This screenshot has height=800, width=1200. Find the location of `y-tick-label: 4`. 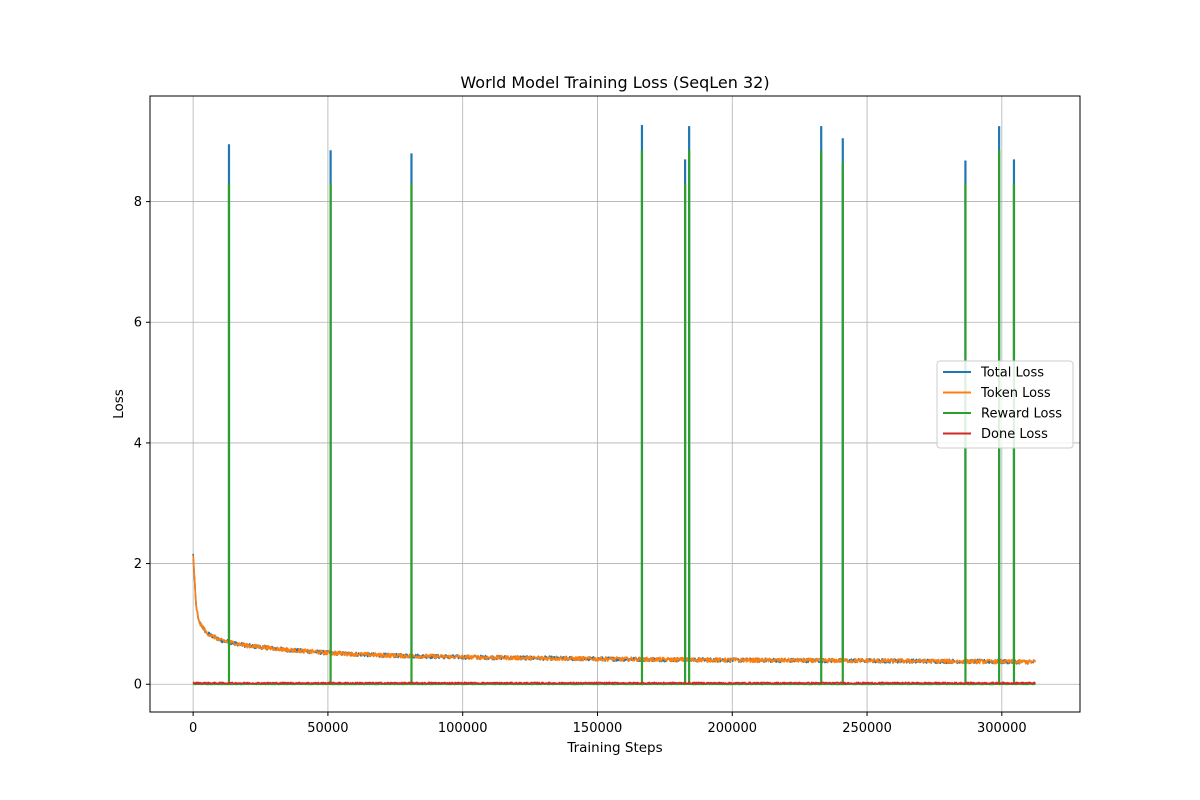

y-tick-label: 4 is located at coordinates (138, 443).